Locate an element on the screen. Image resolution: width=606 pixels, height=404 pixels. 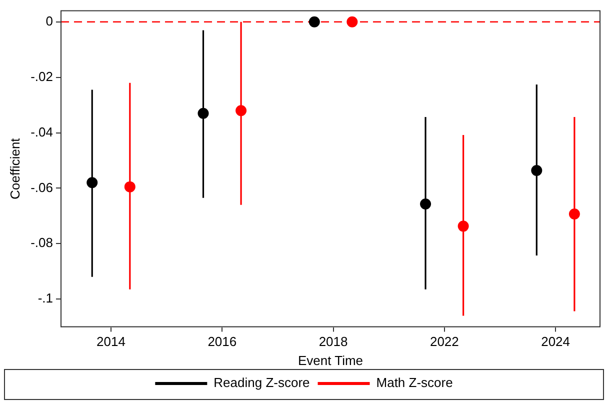
x-axis-title: Event Time is located at coordinates (331, 360).